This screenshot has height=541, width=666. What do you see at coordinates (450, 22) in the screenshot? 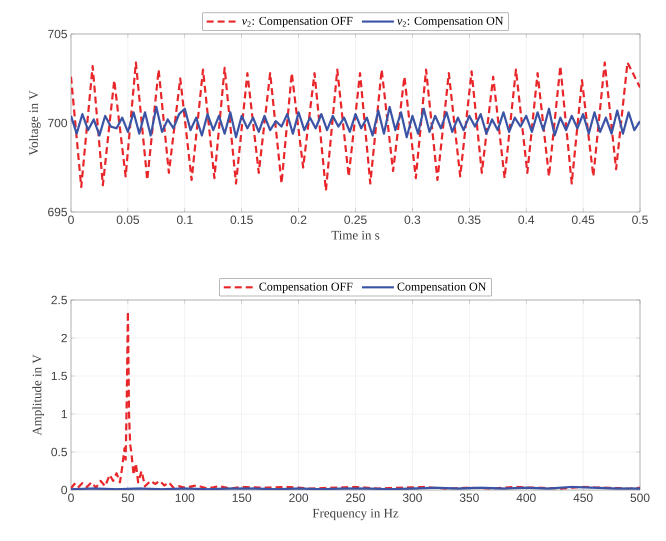
I see `legend-label: v$_{2}$: Compensation ON` at bounding box center [450, 22].